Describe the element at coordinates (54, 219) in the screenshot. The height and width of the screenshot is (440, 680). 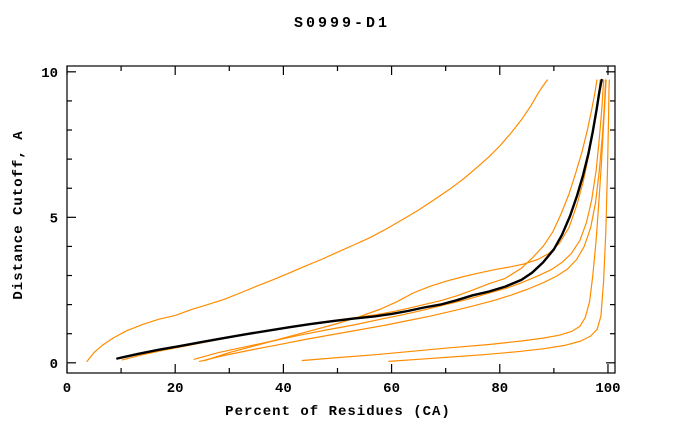
I see `y-tick-label: 5` at that location.